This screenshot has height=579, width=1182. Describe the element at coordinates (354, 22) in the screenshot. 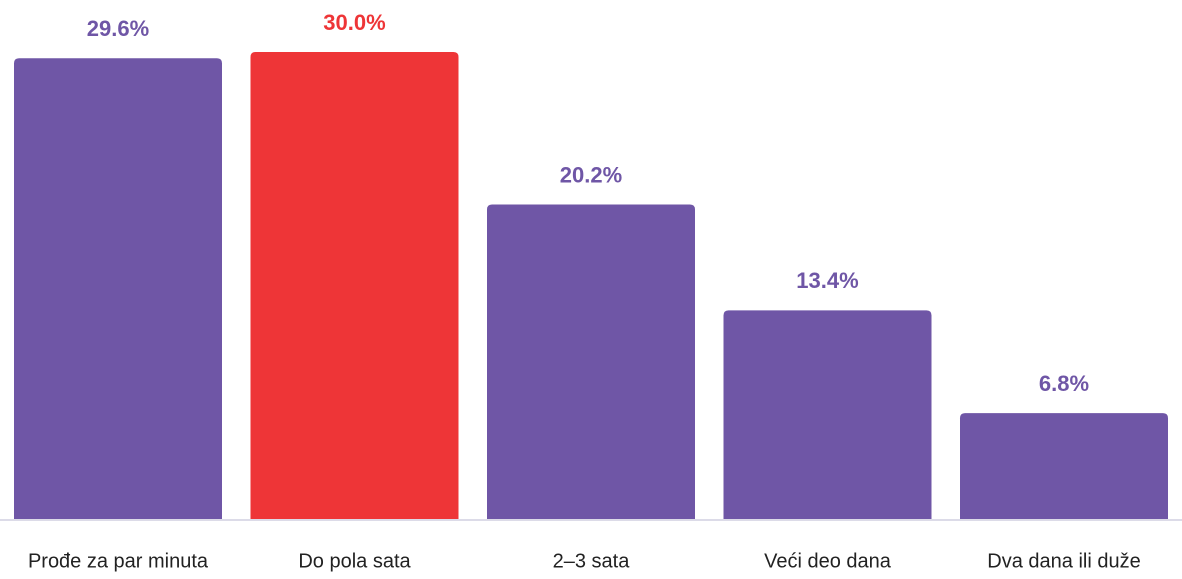

I see `value-label: 30.0%` at that location.